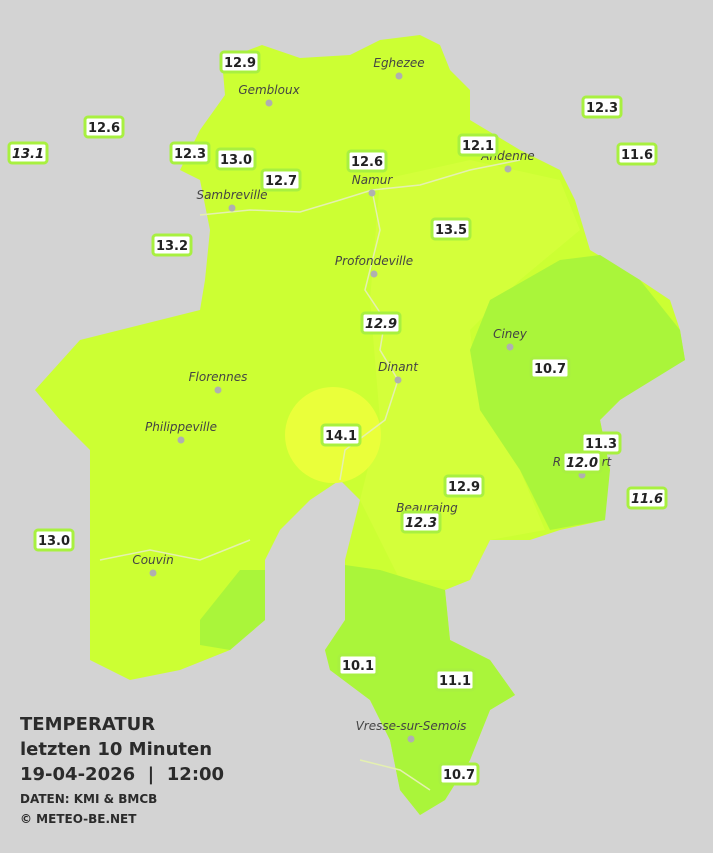 This screenshot has height=853, width=713. Describe the element at coordinates (116, 749) in the screenshot. I see `legend-period: letzten 10 Minuten` at that location.